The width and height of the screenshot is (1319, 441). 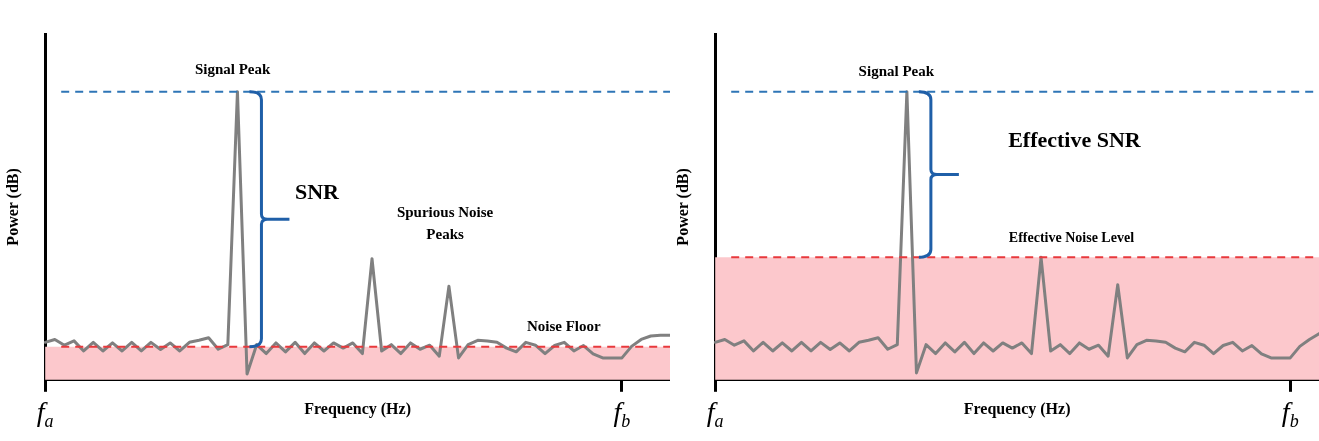 What do you see at coordinates (1071, 237) in the screenshot?
I see `annotation: Effective Noise Level` at bounding box center [1071, 237].